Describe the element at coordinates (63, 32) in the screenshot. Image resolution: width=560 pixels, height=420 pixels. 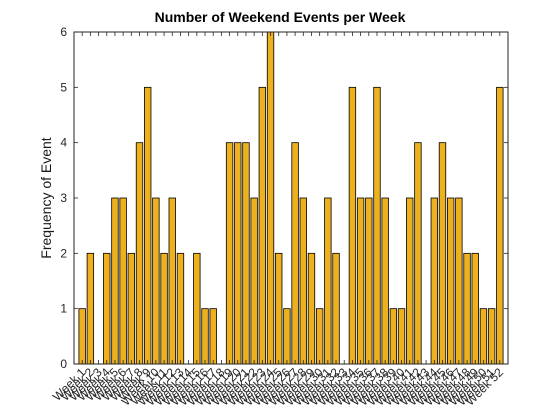
I see `y-tick-label: 6` at that location.